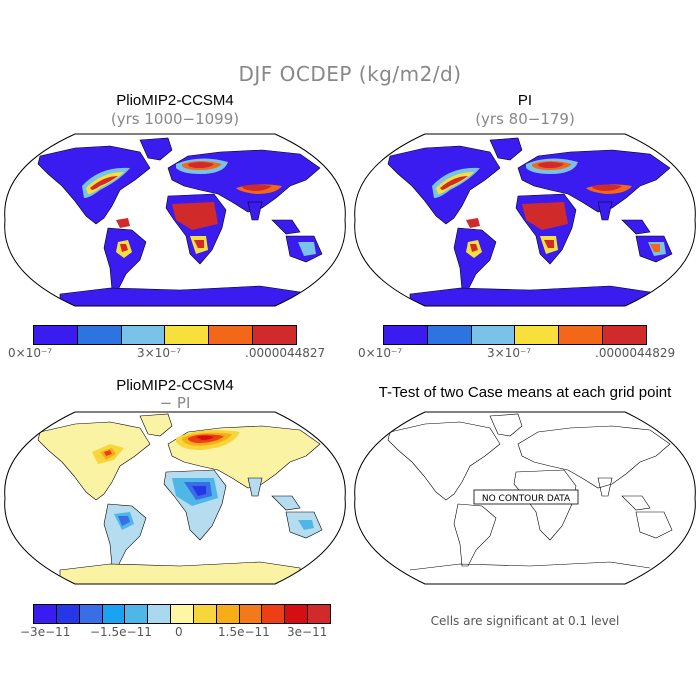 This screenshot has width=700, height=700. I want to click on cb1-label-max: .0000044827, so click(285, 353).